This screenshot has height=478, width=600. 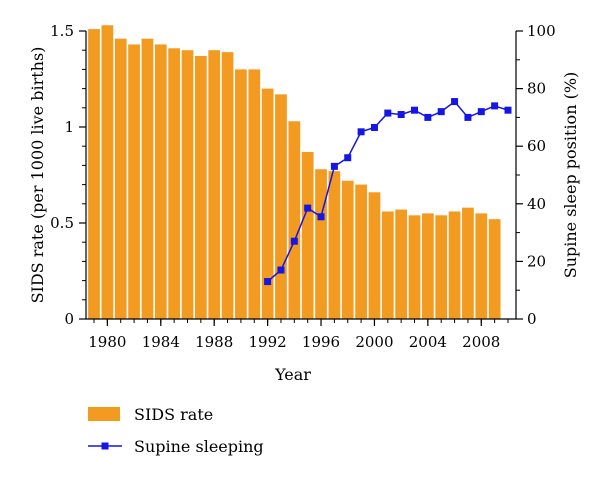 What do you see at coordinates (104, 414) in the screenshot?
I see `legend-swatch-sids` at bounding box center [104, 414].